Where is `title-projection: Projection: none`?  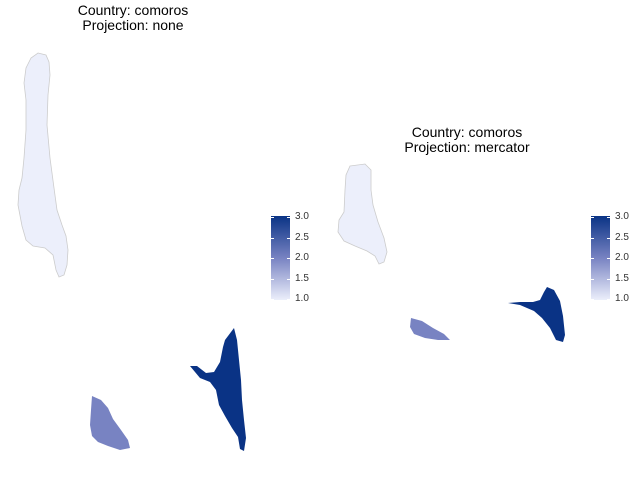
title-projection: Projection: none is located at coordinates (133, 25).